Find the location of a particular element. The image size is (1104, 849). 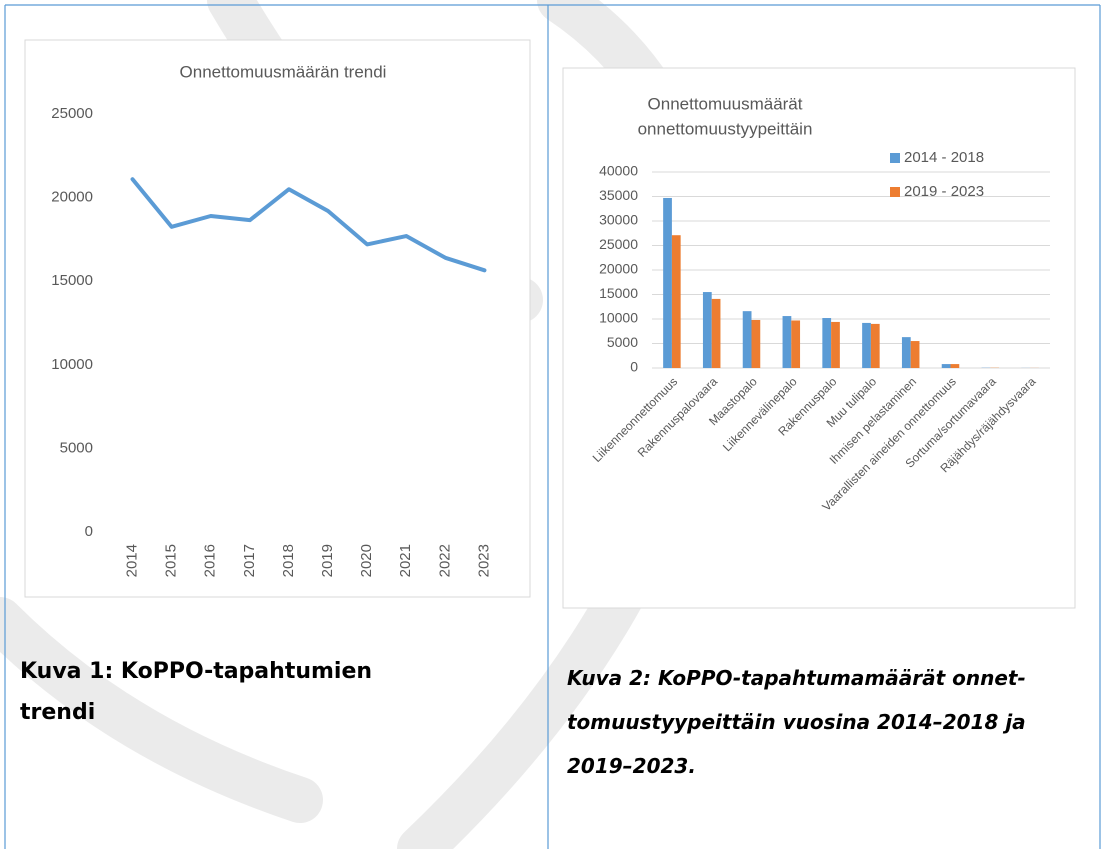

figure-caption: Kuva 1: KoPPO-tapahtumien is located at coordinates (196, 671).